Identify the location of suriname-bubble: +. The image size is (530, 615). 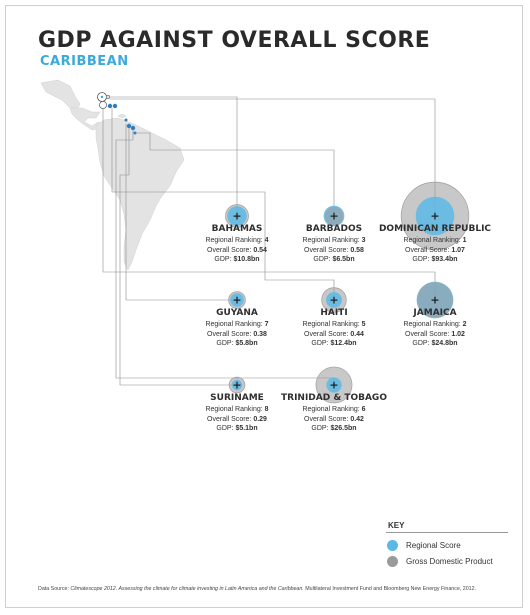
(237, 385).